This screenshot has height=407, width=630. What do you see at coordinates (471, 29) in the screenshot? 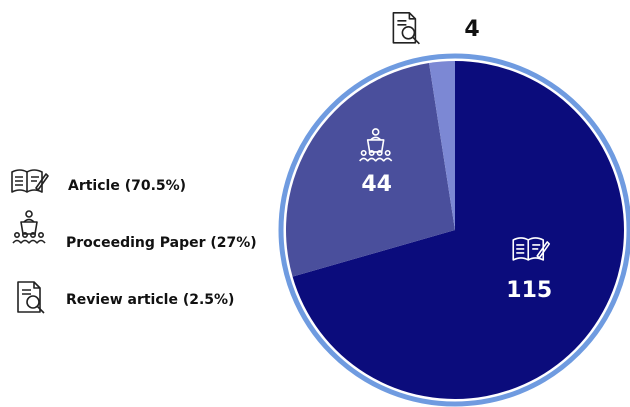
I see `data-label: 4` at bounding box center [471, 29].